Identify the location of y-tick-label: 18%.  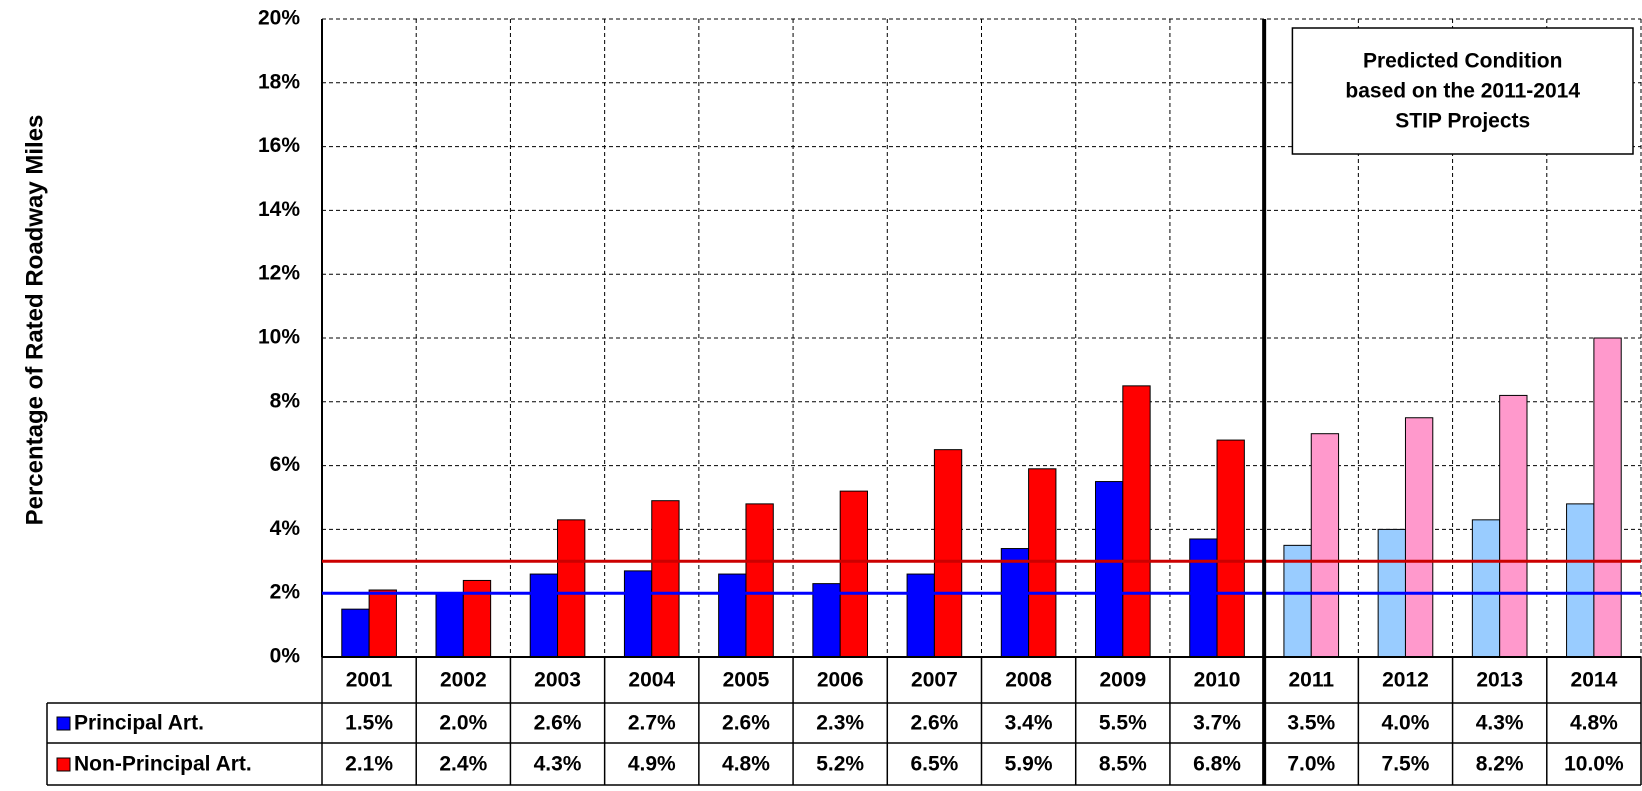
(279, 81).